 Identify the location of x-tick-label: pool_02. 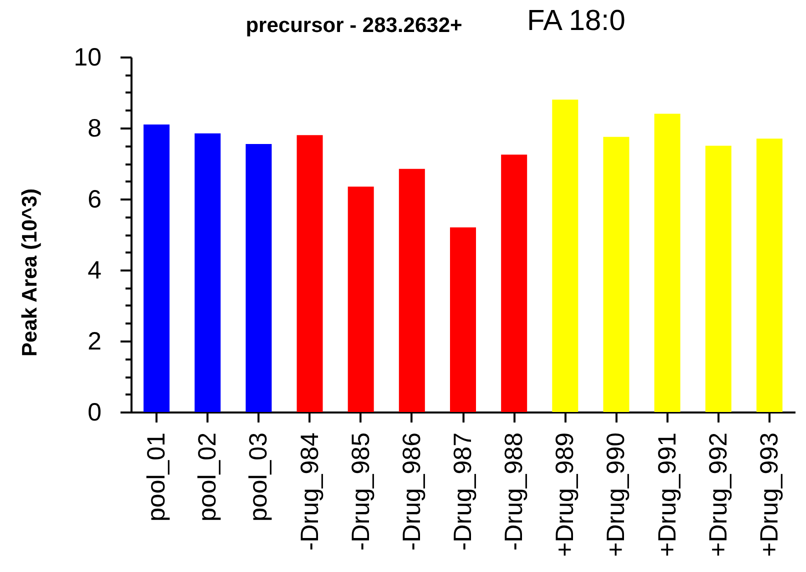
(208, 477).